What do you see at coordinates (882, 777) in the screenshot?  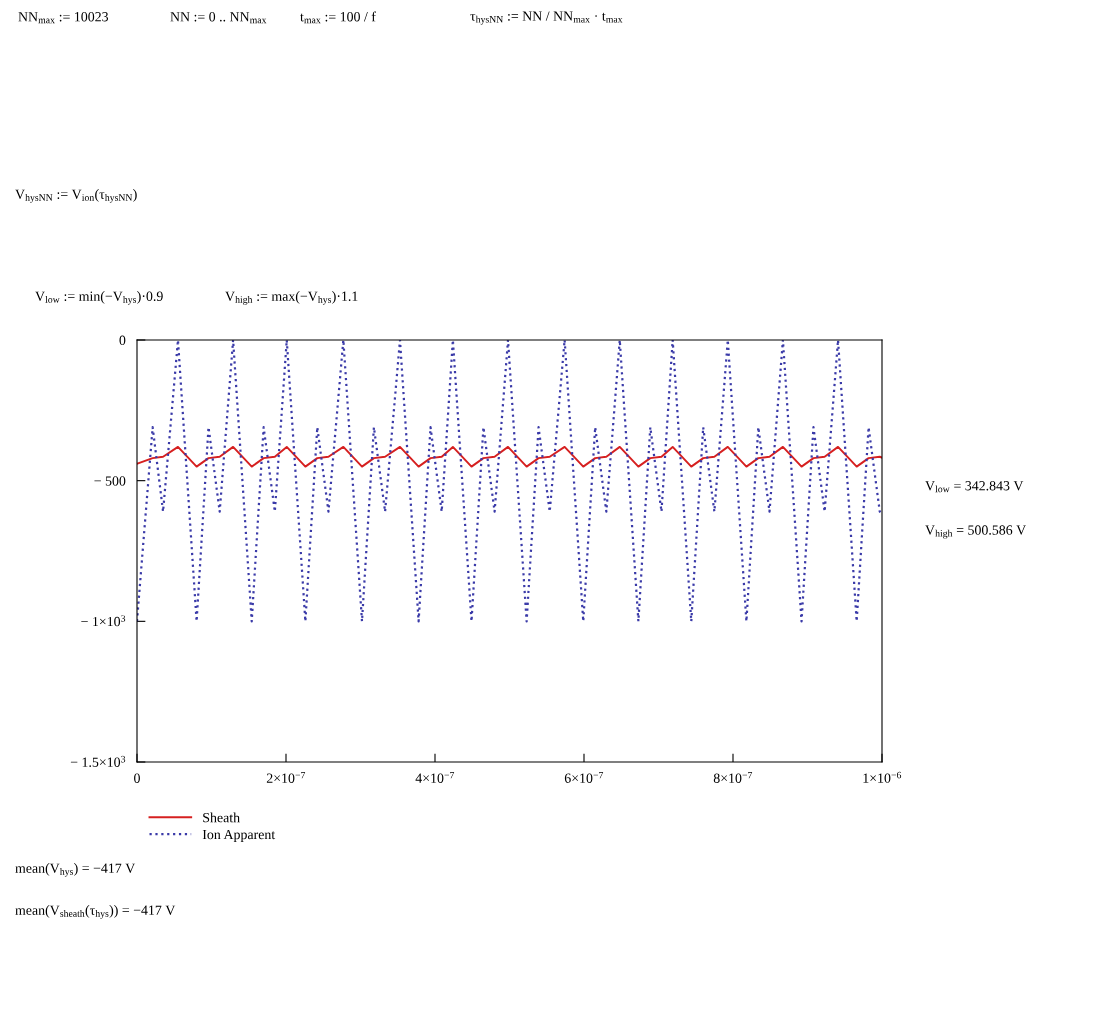 I see `x-tick-label: 1×10$^{−6}$` at bounding box center [882, 777].